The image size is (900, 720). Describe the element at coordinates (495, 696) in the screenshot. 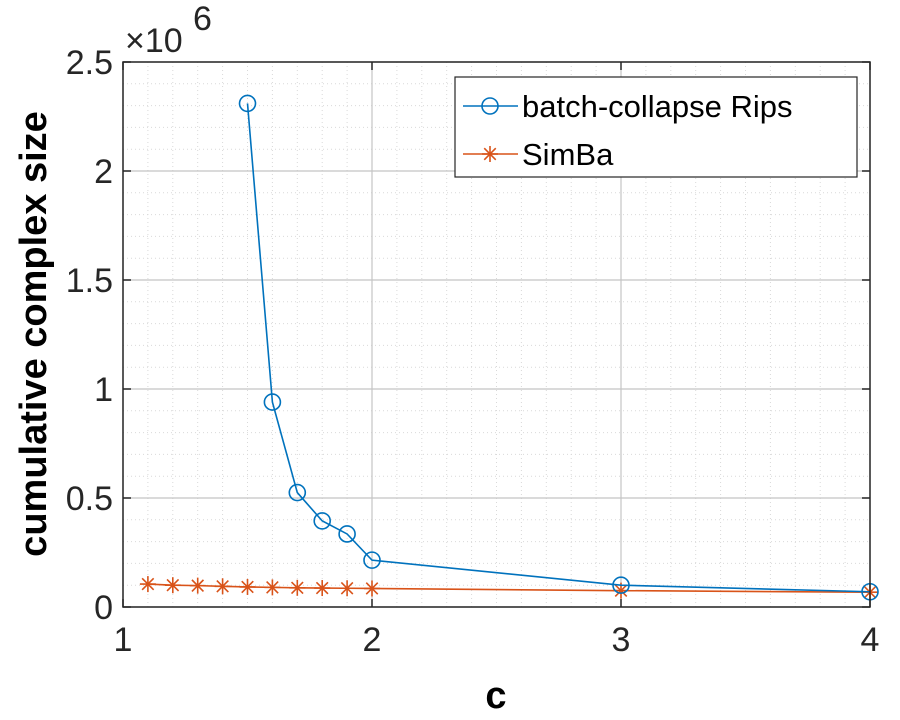

I see `x-axis-label: c` at that location.